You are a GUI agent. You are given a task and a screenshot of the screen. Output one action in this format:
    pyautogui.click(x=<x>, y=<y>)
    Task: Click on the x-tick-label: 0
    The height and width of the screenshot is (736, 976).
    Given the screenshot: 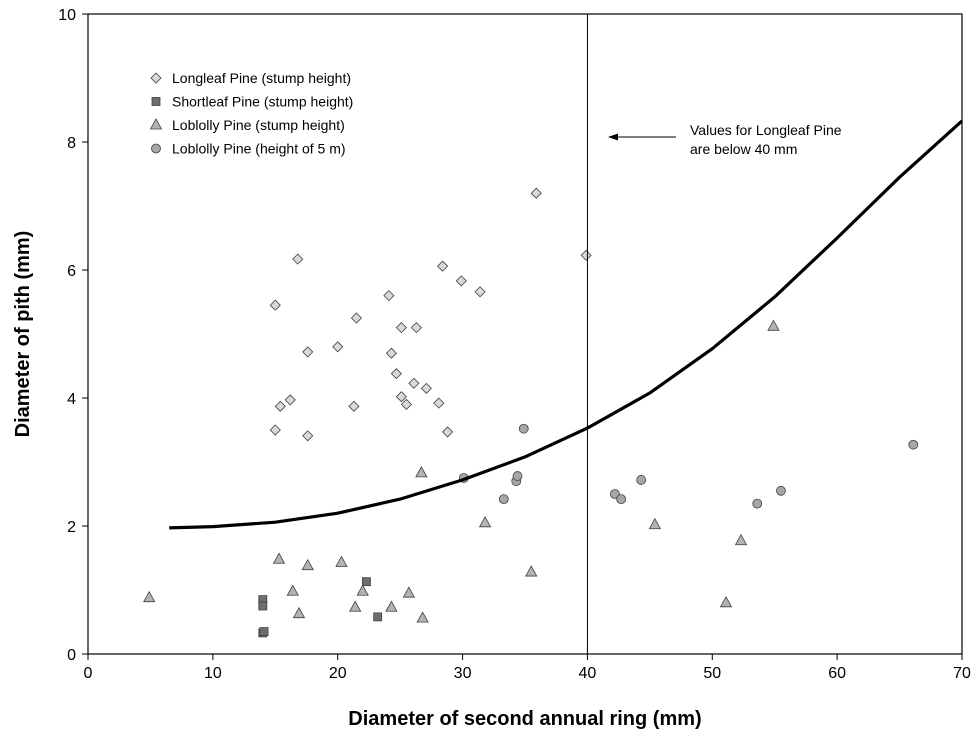 What is the action you would take?
    pyautogui.click(x=88, y=673)
    